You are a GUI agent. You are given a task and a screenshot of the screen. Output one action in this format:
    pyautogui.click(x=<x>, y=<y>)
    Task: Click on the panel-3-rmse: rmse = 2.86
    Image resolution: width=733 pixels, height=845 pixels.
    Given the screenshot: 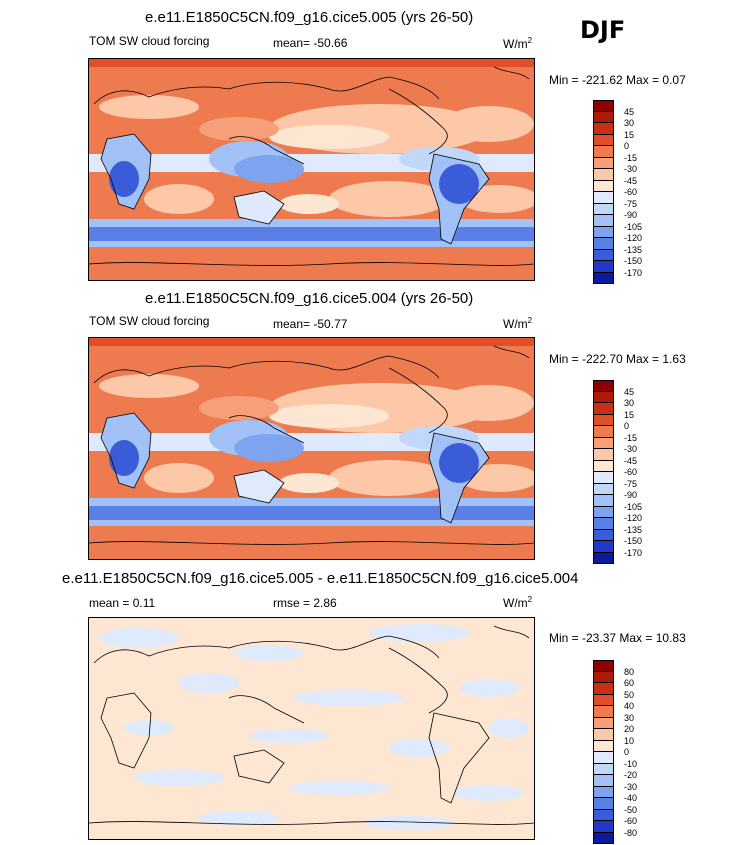 What is the action you would take?
    pyautogui.click(x=305, y=603)
    